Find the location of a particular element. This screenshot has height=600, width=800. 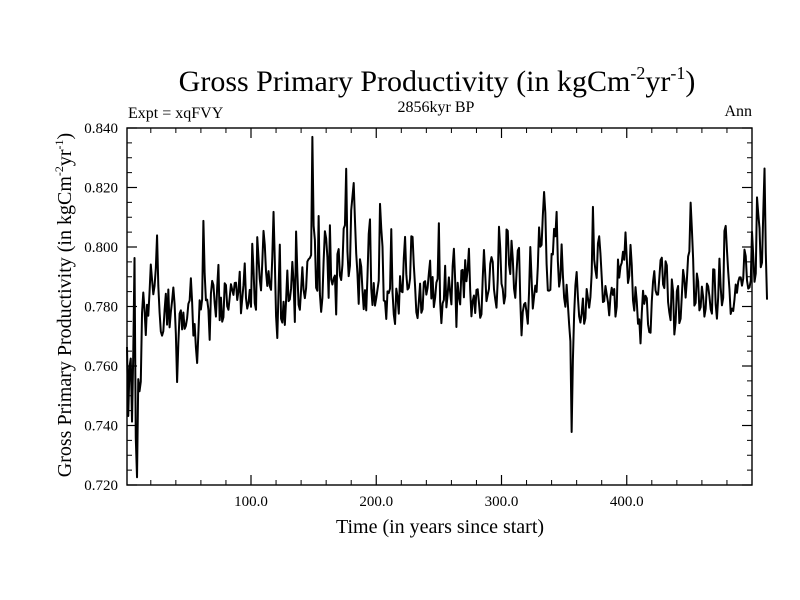

y-tick-label: 0.740 is located at coordinates (101, 427).